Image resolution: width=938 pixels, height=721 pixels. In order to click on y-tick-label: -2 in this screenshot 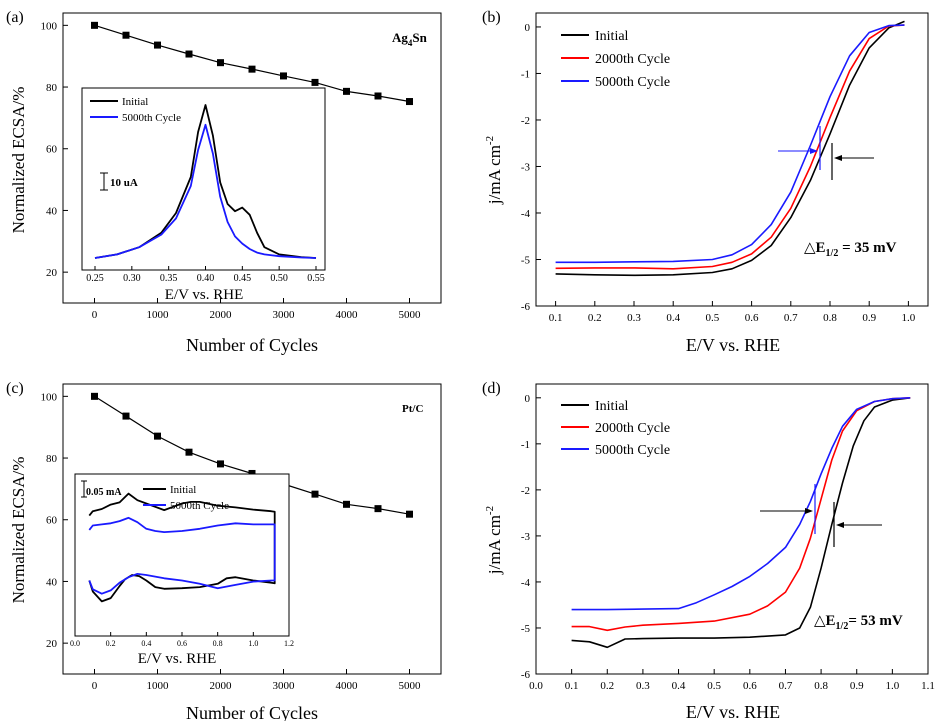, I will do `click(525, 491)`.